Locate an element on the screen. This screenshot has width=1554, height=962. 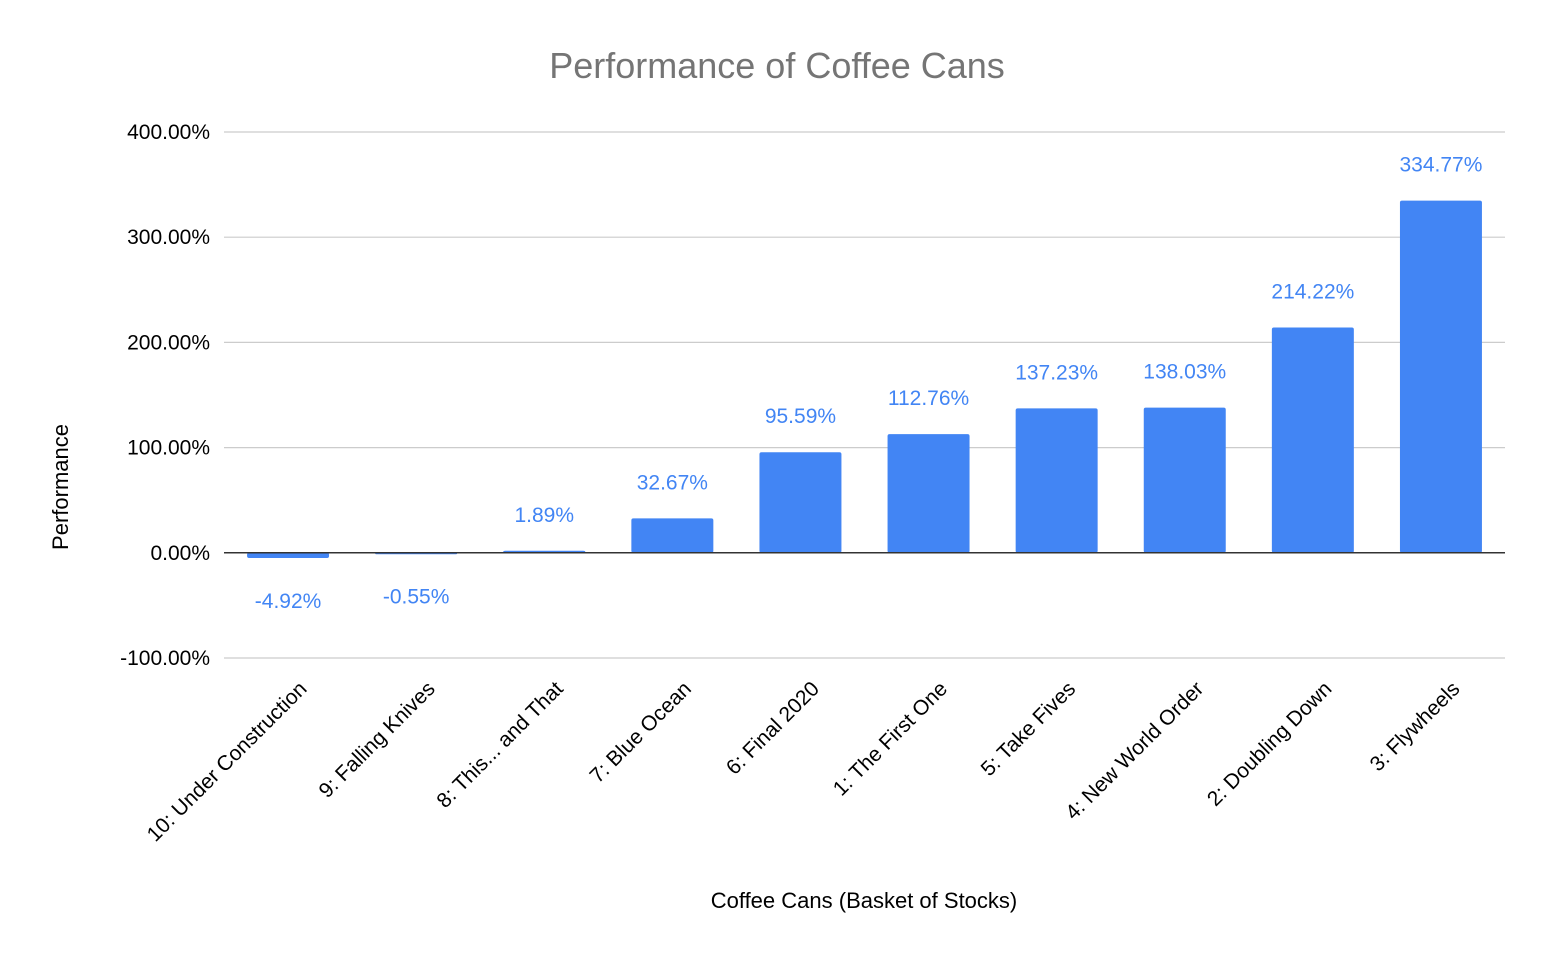
y-tick-label: 100.00% is located at coordinates (168, 448).